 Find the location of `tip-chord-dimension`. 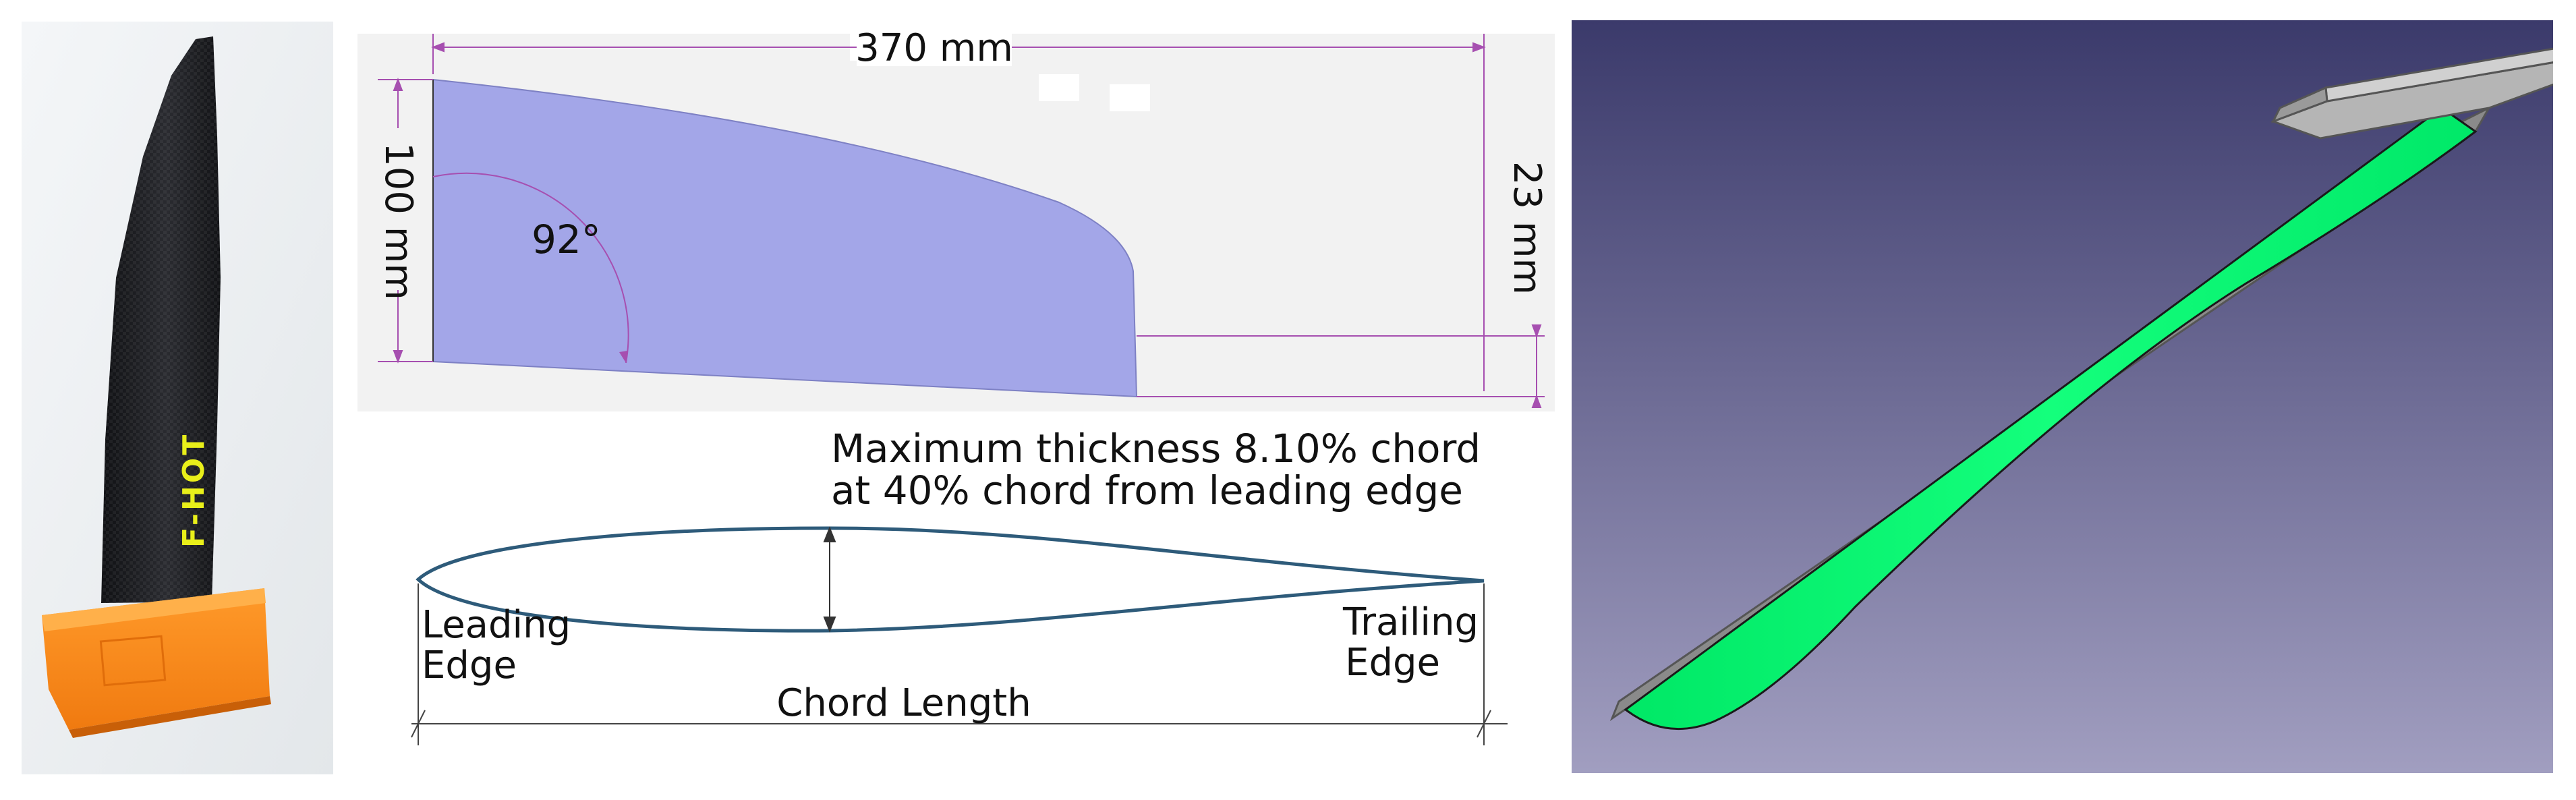

tip-chord-dimension is located at coordinates (1341, 366).